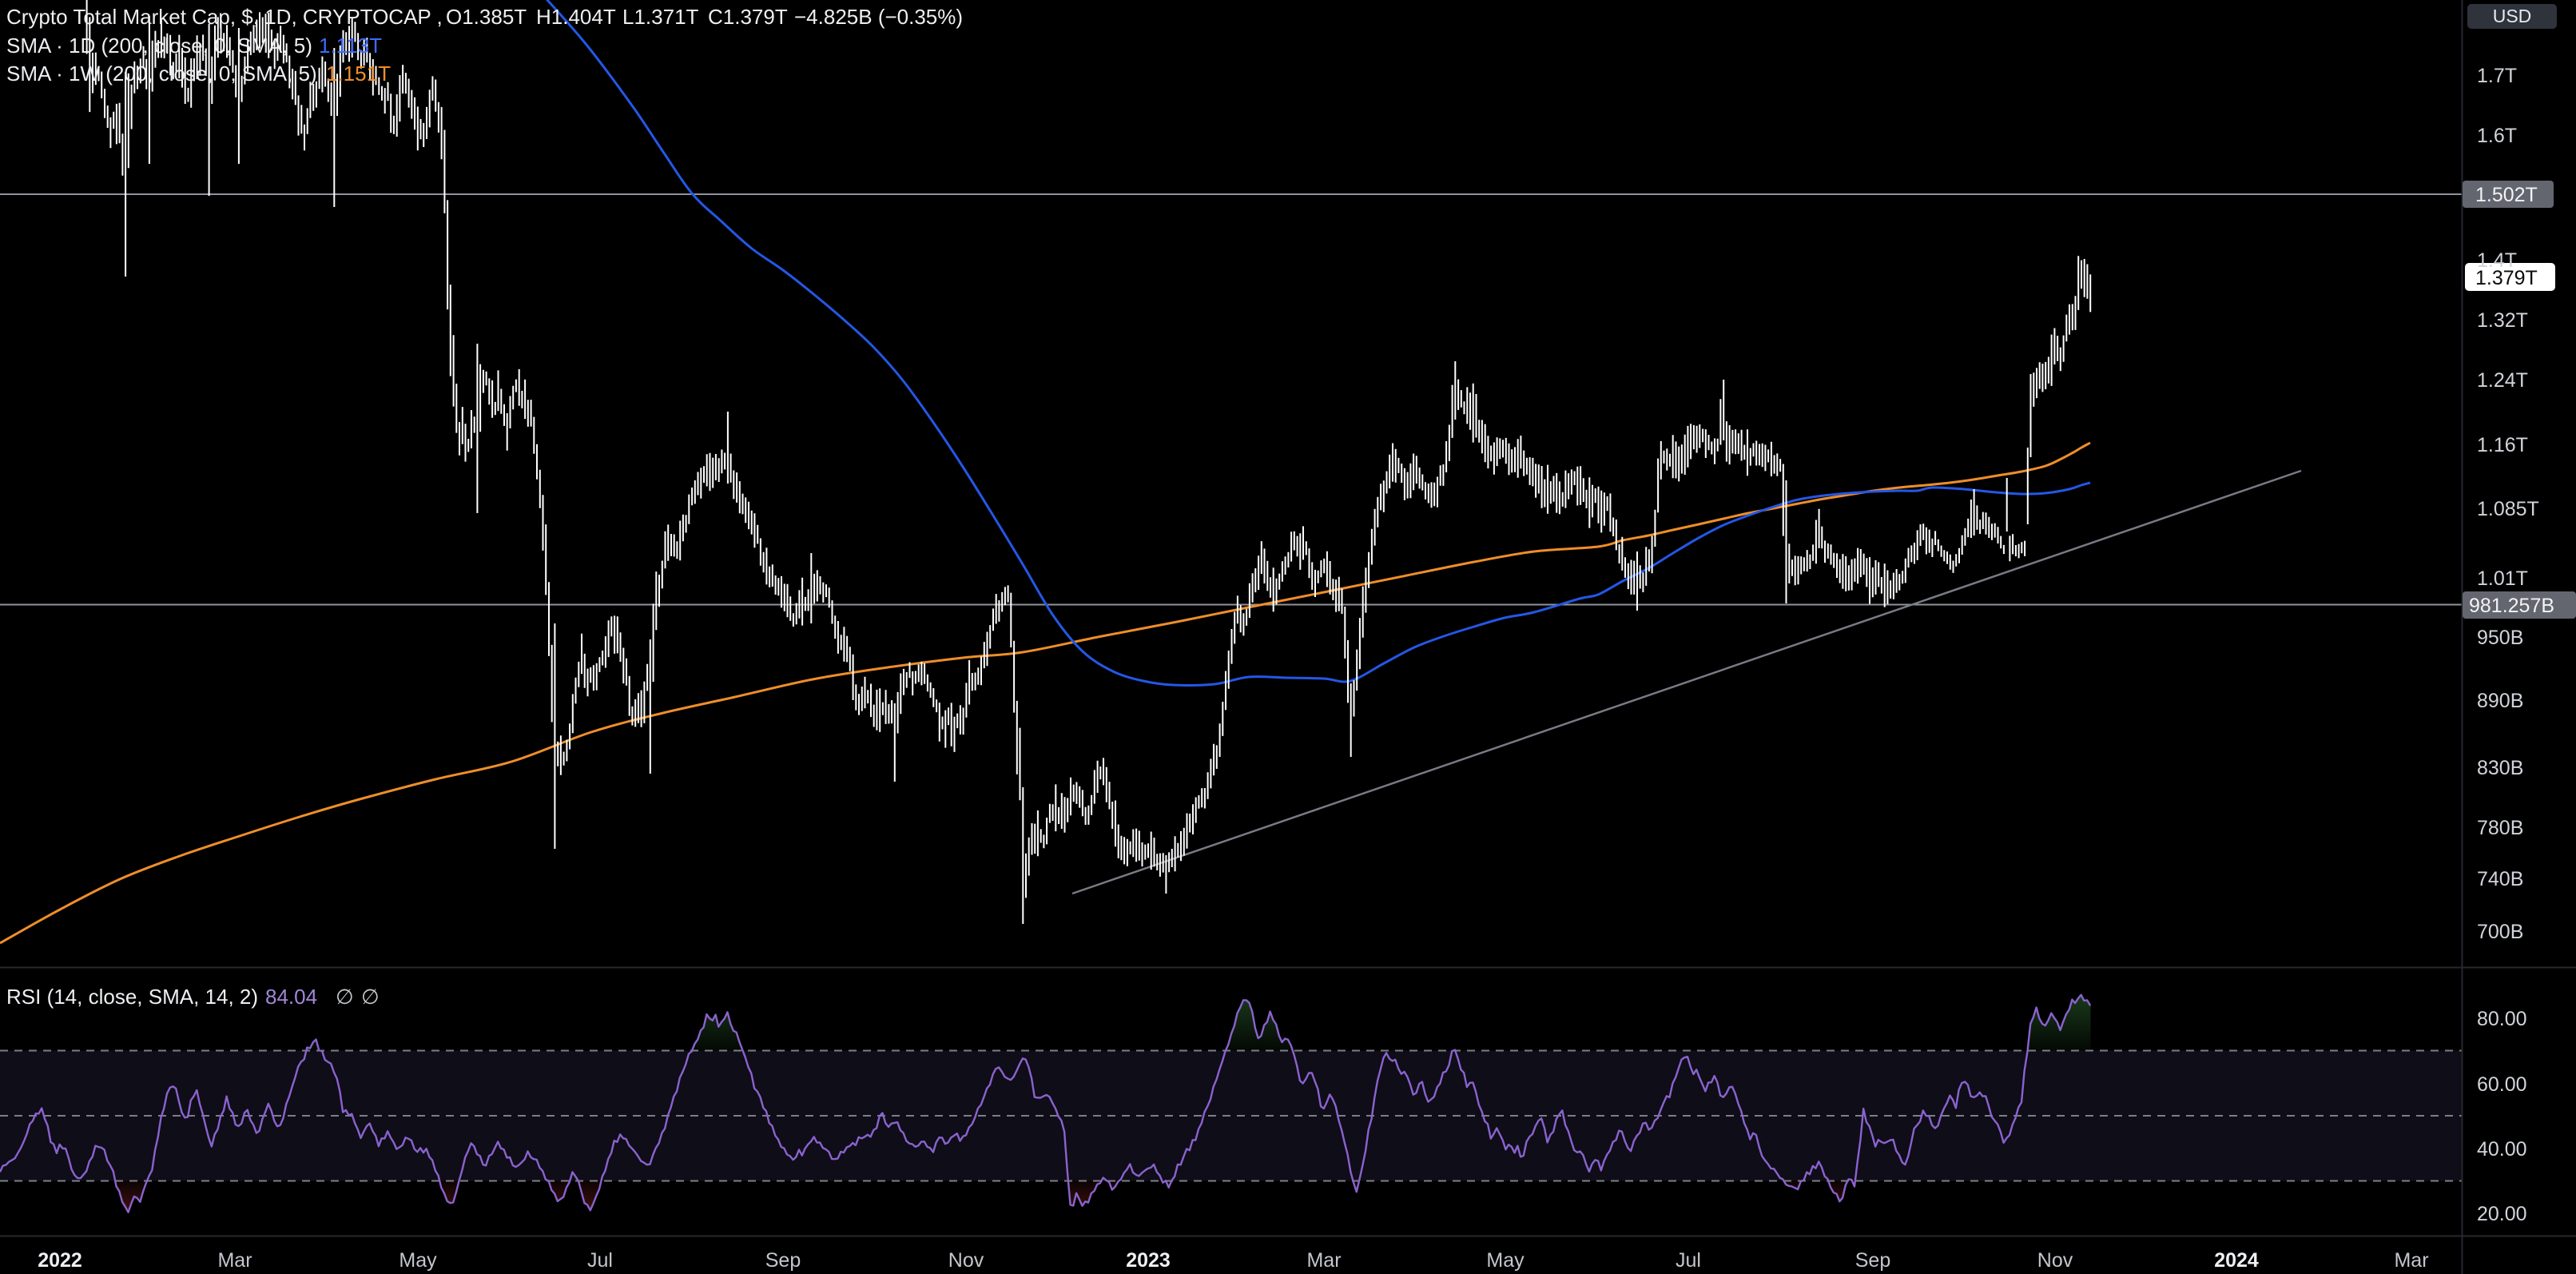 The width and height of the screenshot is (2576, 1274). I want to click on svg-text: H1.404T, so click(576, 17).